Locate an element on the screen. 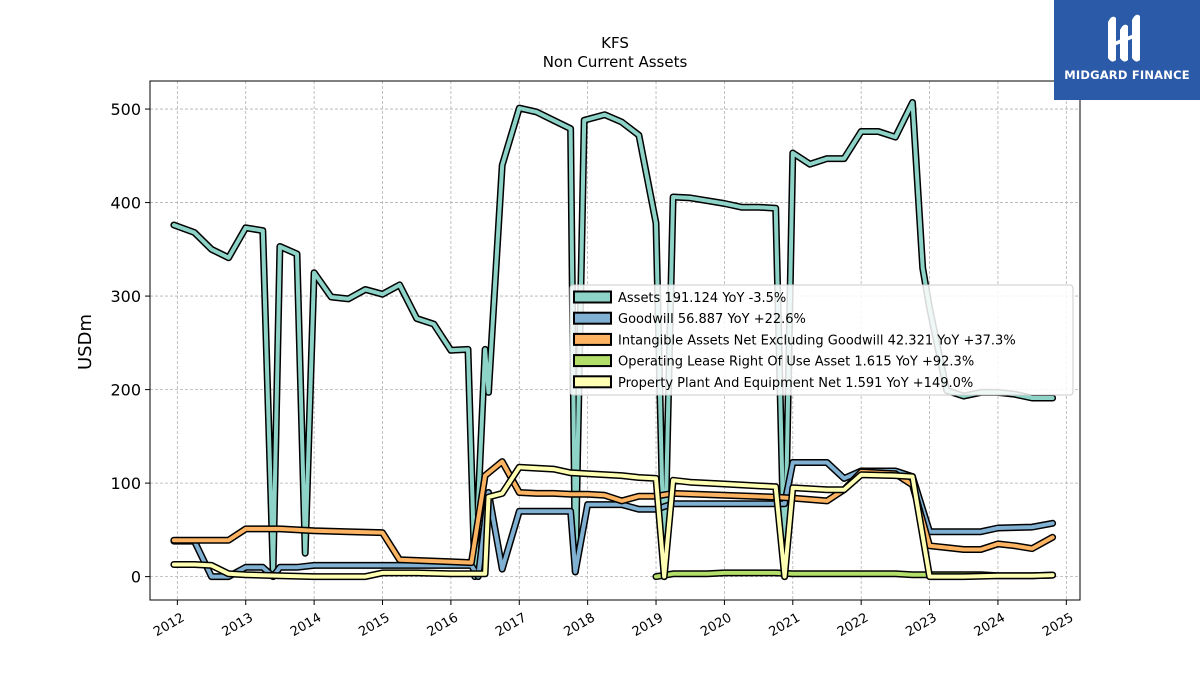 Image resolution: width=1200 pixels, height=675 pixels. x-tick-label: 2015 is located at coordinates (374, 625).